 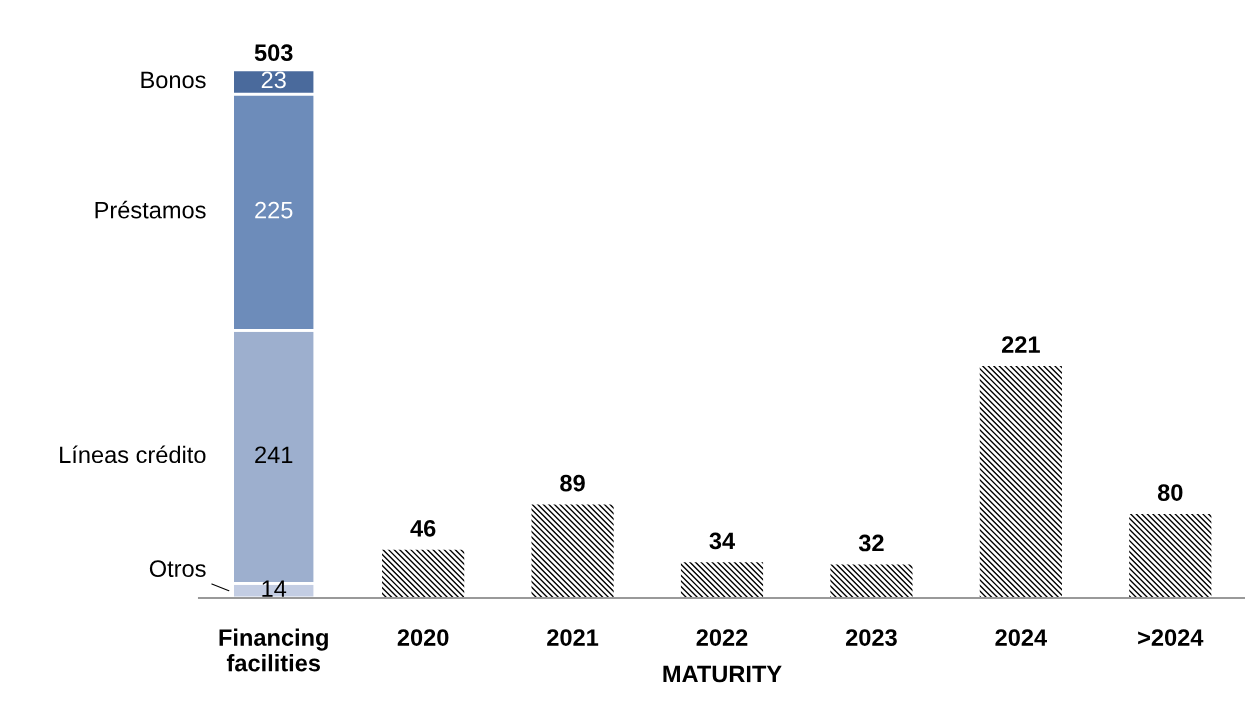 What do you see at coordinates (423, 528) in the screenshot?
I see `data-label: 46` at bounding box center [423, 528].